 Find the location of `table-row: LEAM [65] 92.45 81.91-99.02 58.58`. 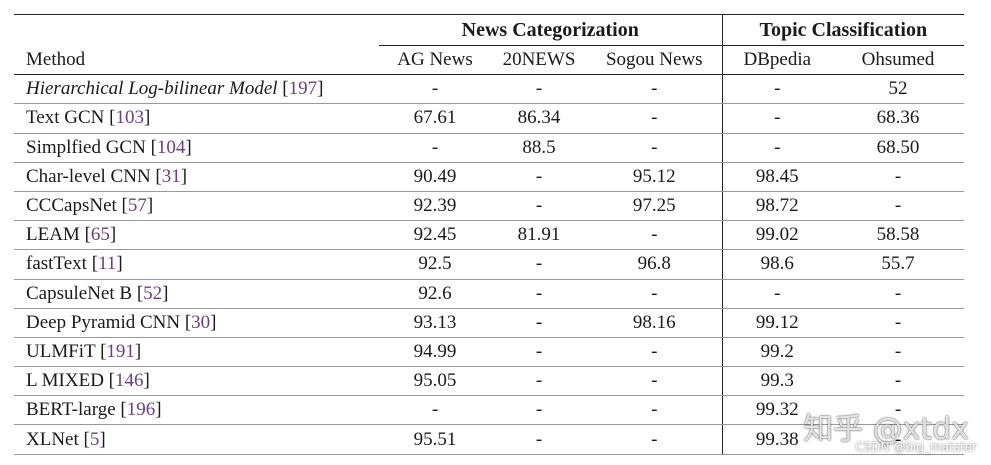

table-row: LEAM [65] 92.45 81.91-99.02 58.58 is located at coordinates (489, 235).